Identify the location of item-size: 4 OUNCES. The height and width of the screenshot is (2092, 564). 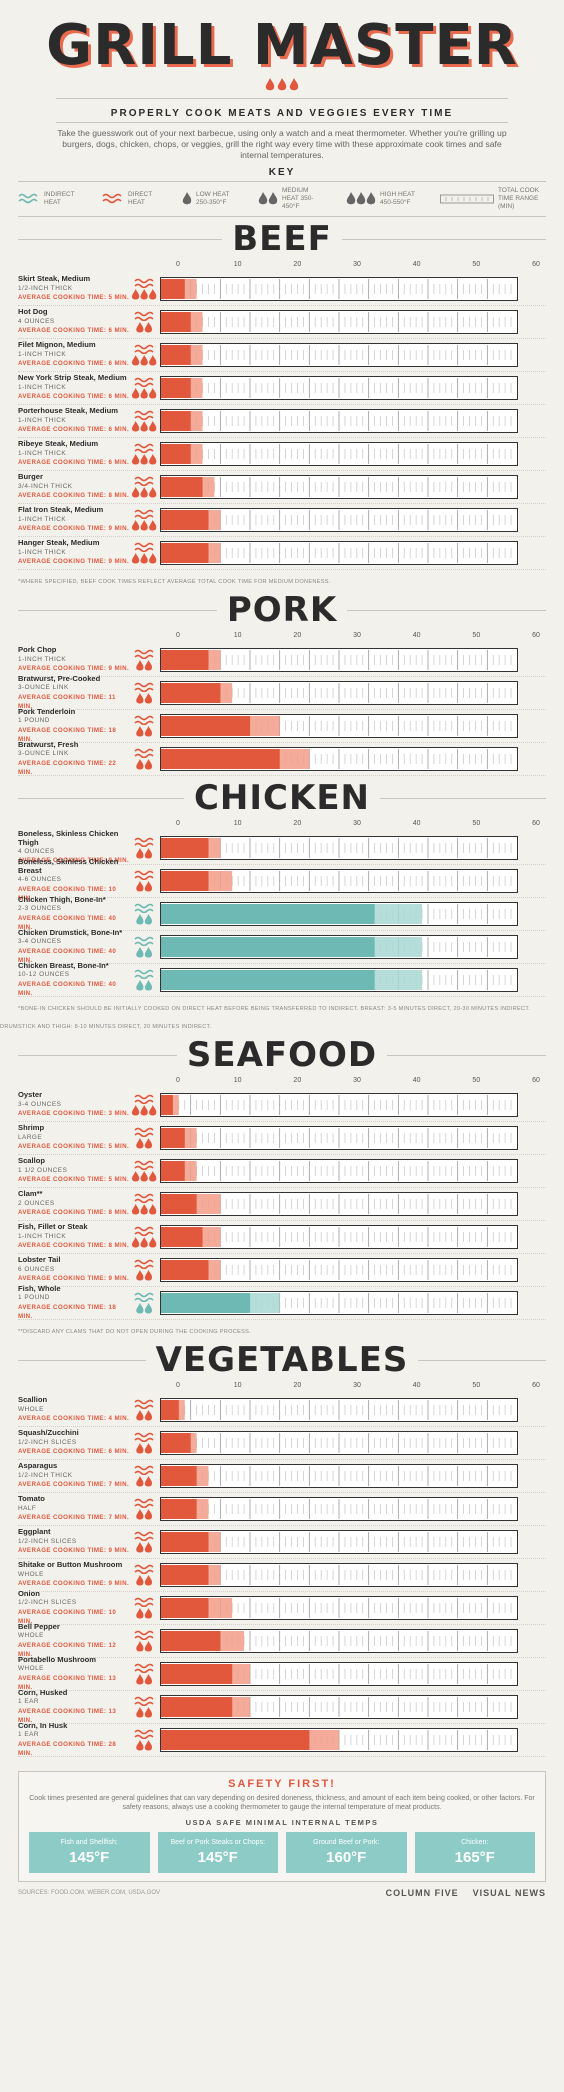
(36, 851).